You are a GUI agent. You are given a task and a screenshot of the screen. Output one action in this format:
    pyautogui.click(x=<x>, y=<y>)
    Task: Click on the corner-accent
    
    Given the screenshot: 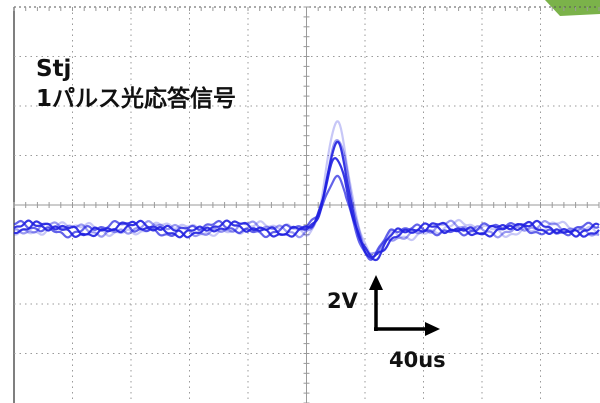 What is the action you would take?
    pyautogui.click(x=572, y=8)
    